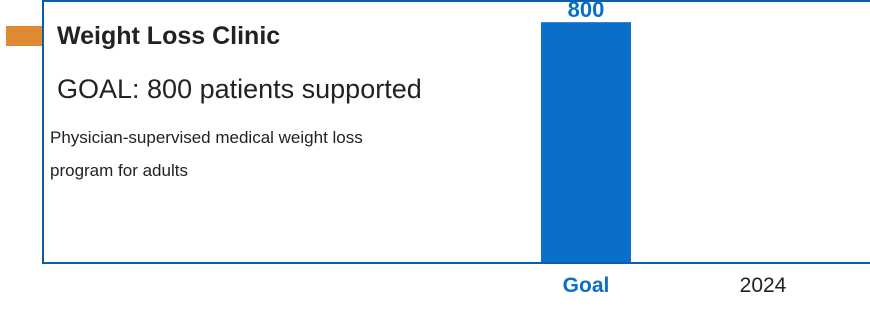  What do you see at coordinates (24, 36) in the screenshot?
I see `accent-marker` at bounding box center [24, 36].